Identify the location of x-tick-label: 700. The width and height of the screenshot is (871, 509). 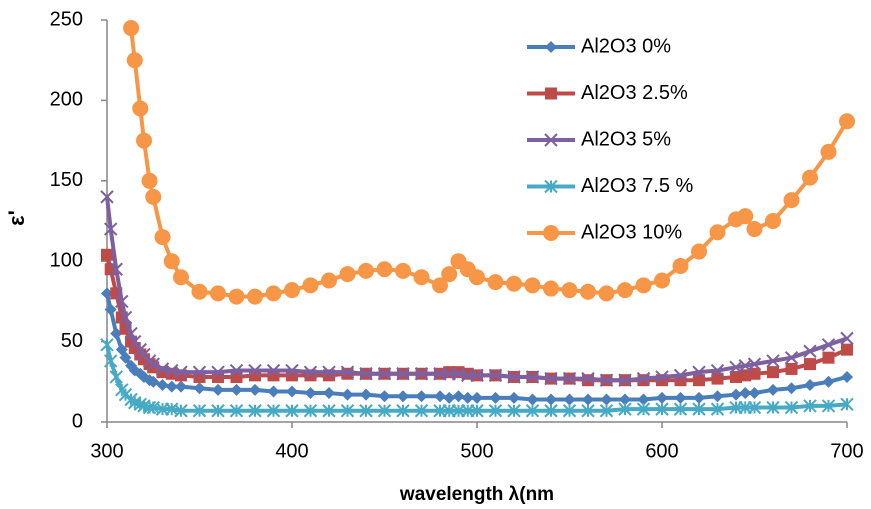
(846, 451).